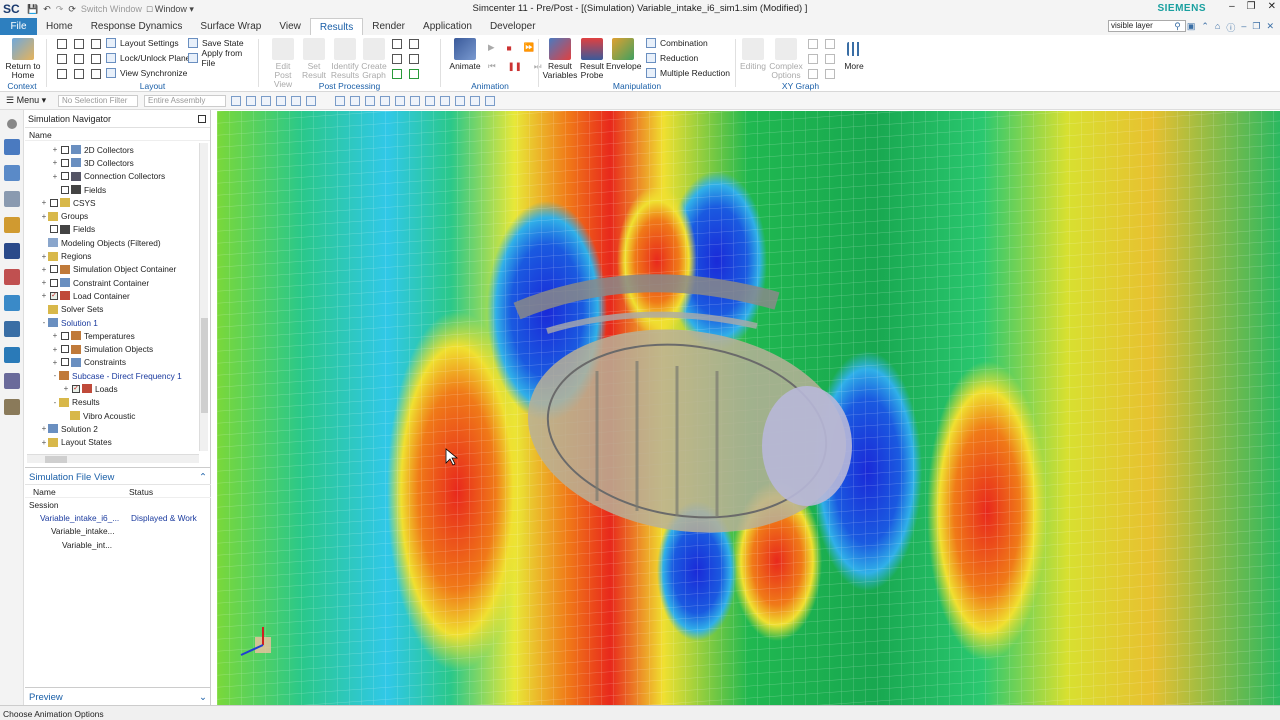 Image resolution: width=1280 pixels, height=720 pixels. I want to click on tab-results: Results, so click(336, 26).